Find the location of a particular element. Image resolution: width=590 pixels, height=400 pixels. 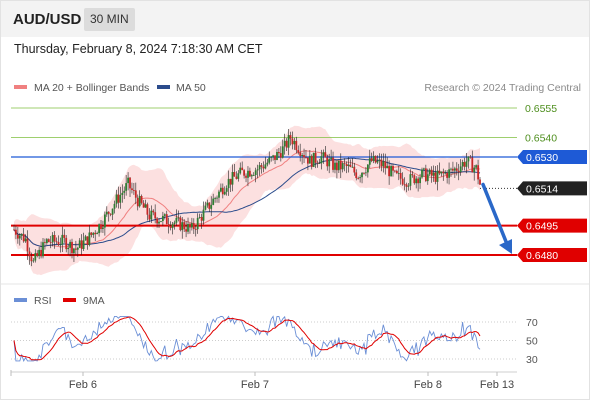

x-tick-label-2: Feb 8 is located at coordinates (428, 385).